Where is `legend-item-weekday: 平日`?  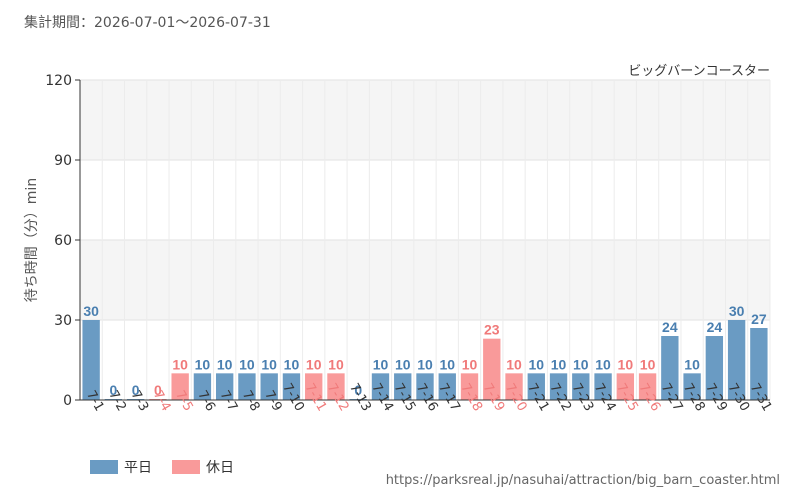 legend-item-weekday: 平日 is located at coordinates (121, 467).